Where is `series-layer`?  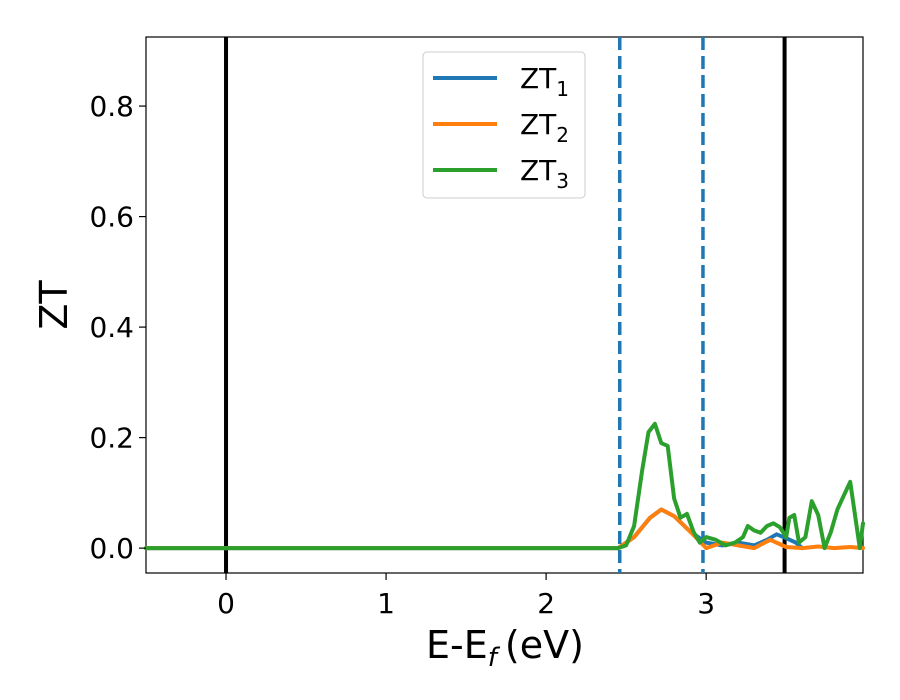
series-layer is located at coordinates (504, 486).